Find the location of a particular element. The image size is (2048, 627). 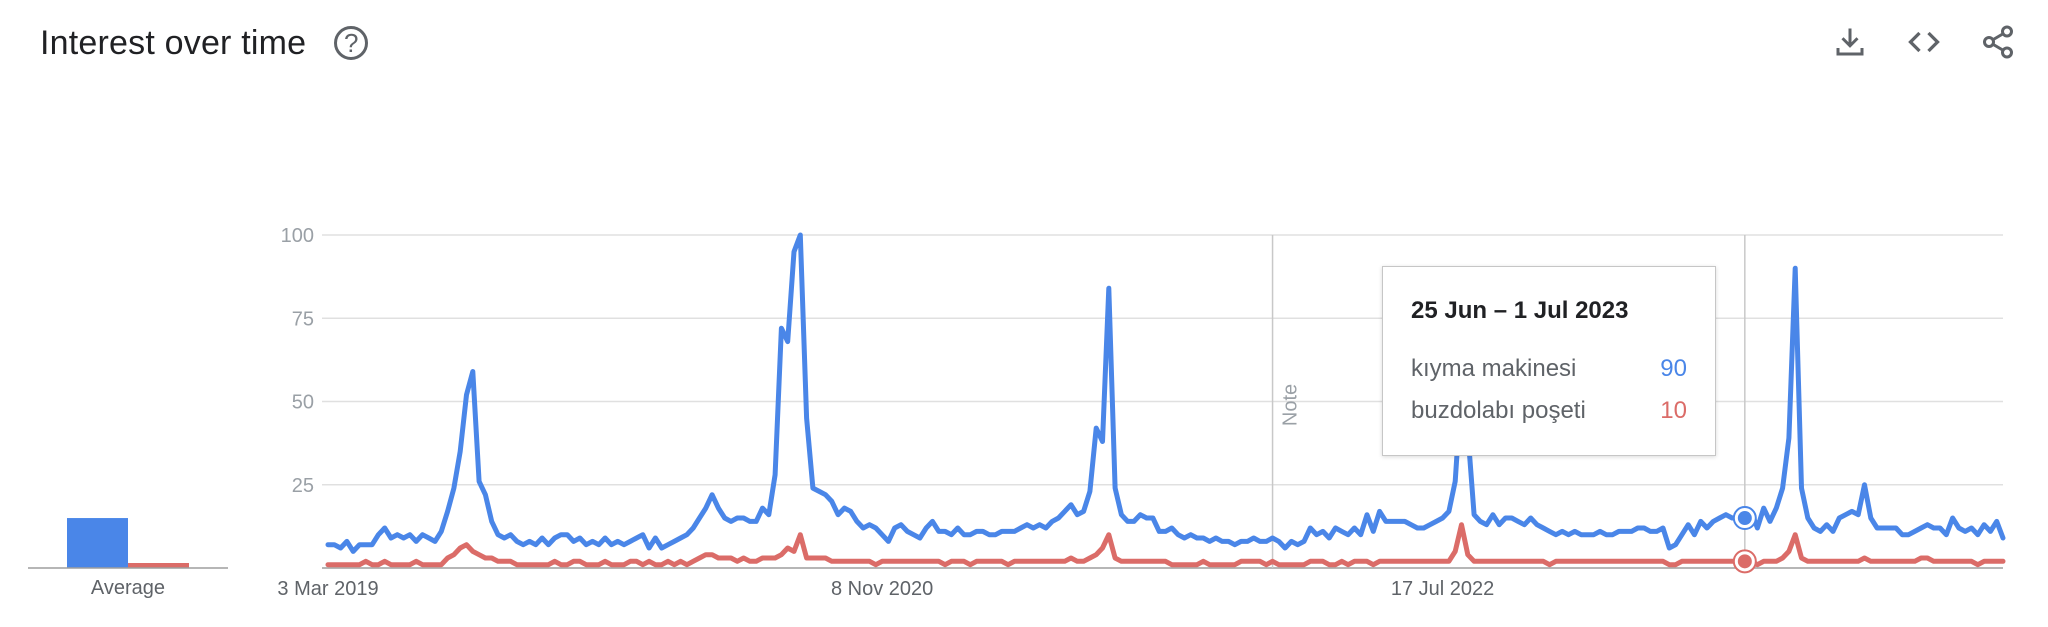

average-bars: Average is located at coordinates (128, 558).